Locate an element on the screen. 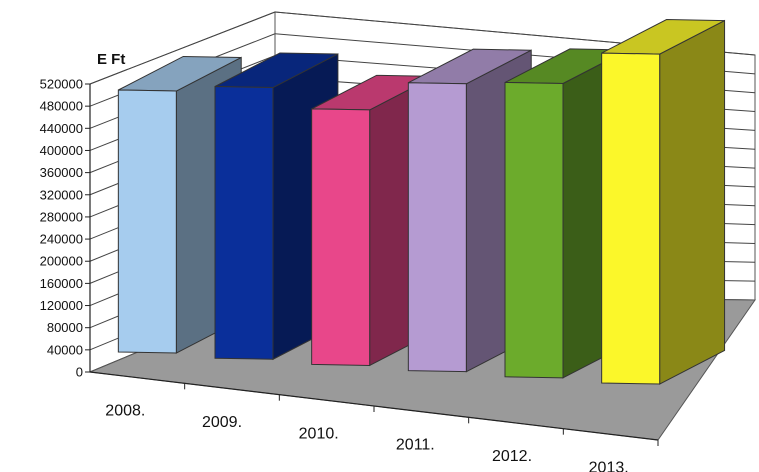 The width and height of the screenshot is (759, 472). x-category-label: 2013. is located at coordinates (609, 465).